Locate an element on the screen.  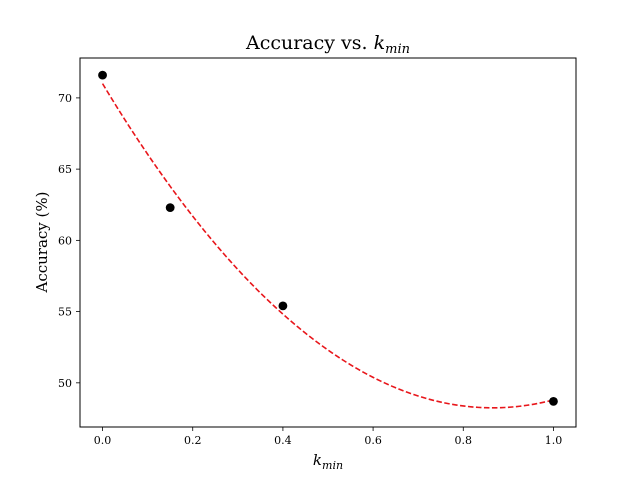
y-tick-label: 70 is located at coordinates (65, 98).